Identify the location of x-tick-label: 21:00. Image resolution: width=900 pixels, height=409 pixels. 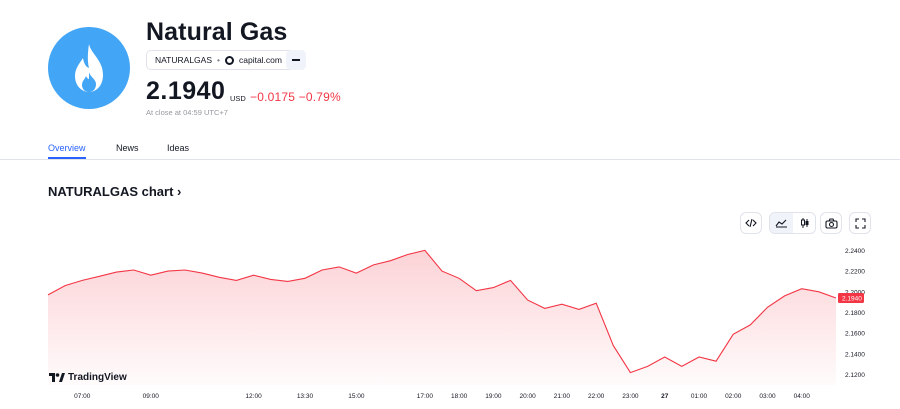
(562, 396).